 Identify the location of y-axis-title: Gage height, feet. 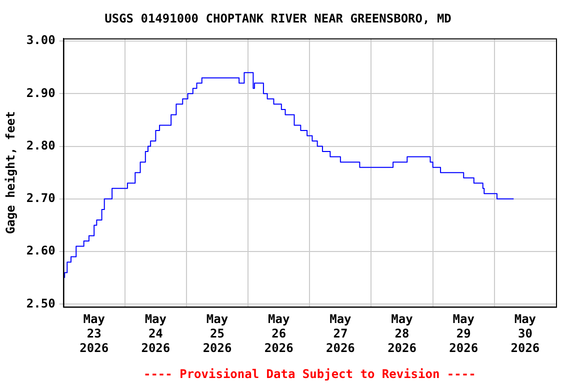
(10, 172).